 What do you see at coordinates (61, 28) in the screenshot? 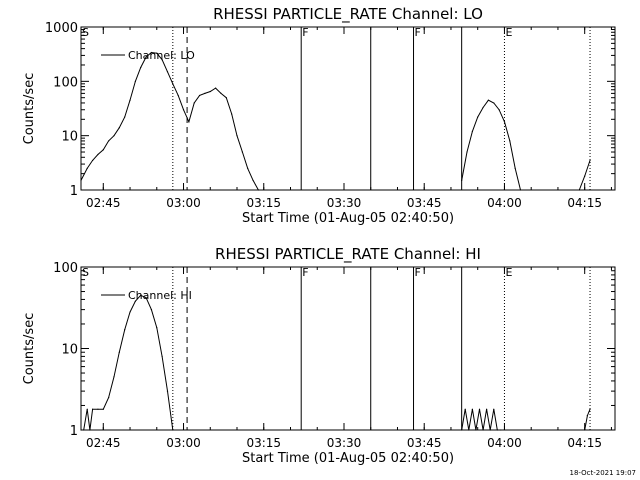
I see `y-tick-label: 1000` at bounding box center [61, 28].